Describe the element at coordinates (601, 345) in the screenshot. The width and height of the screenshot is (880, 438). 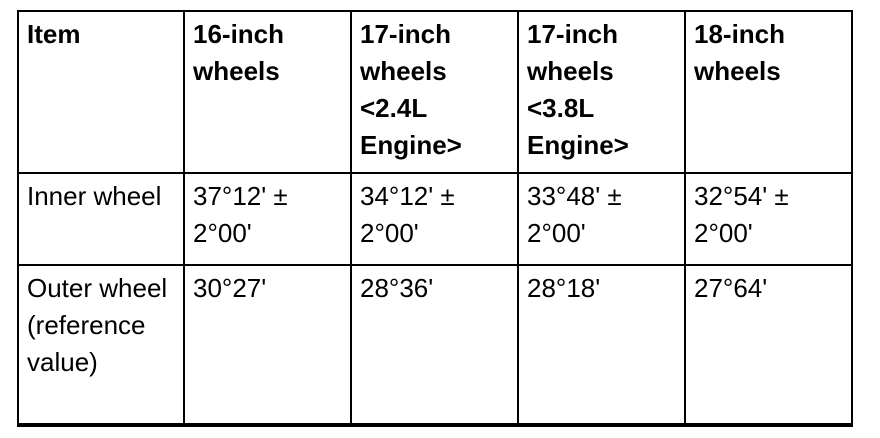
I see `table-cell: 28°18'` at that location.